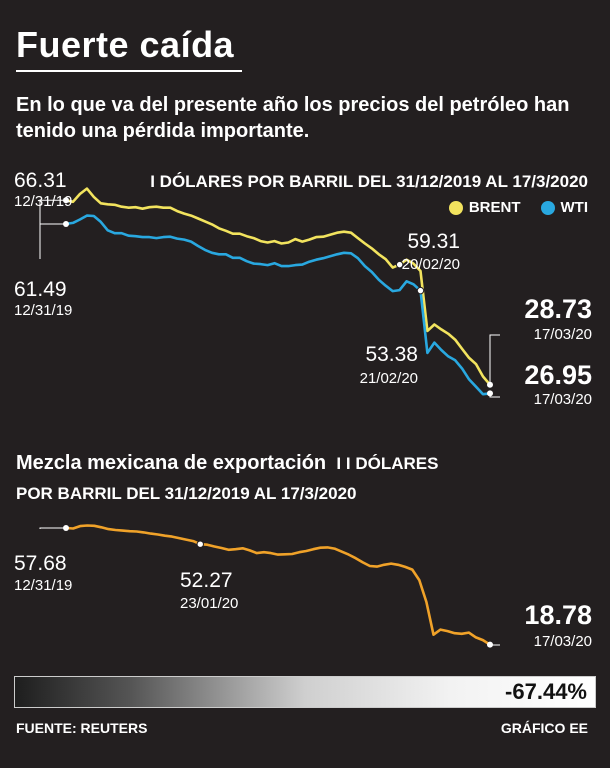 This screenshot has height=768, width=610. I want to click on end-value-label-0-1: 26.95, so click(558, 375).